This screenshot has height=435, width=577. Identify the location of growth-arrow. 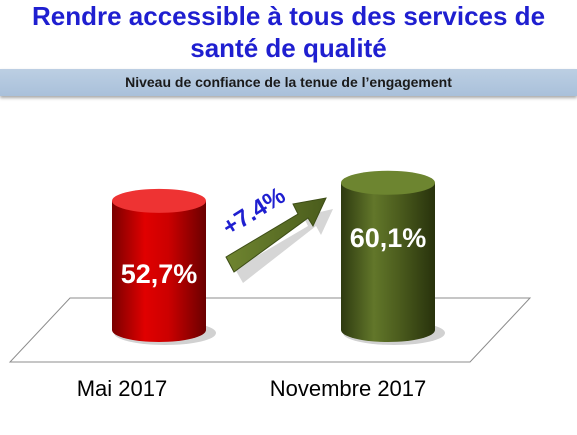
(279, 240).